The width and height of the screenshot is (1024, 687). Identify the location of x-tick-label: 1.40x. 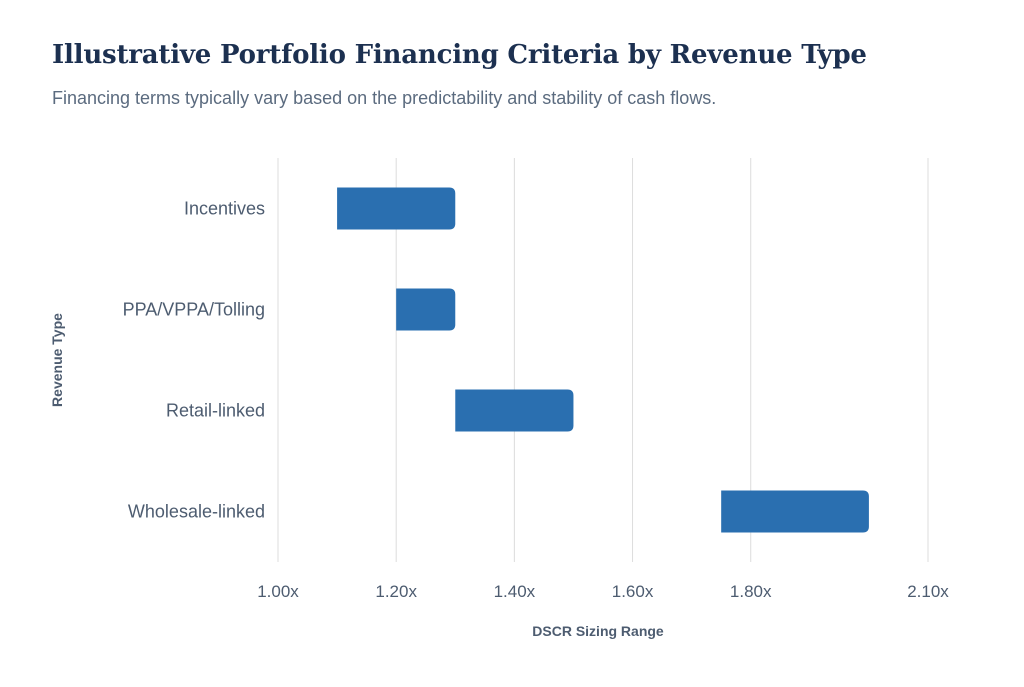
(515, 591).